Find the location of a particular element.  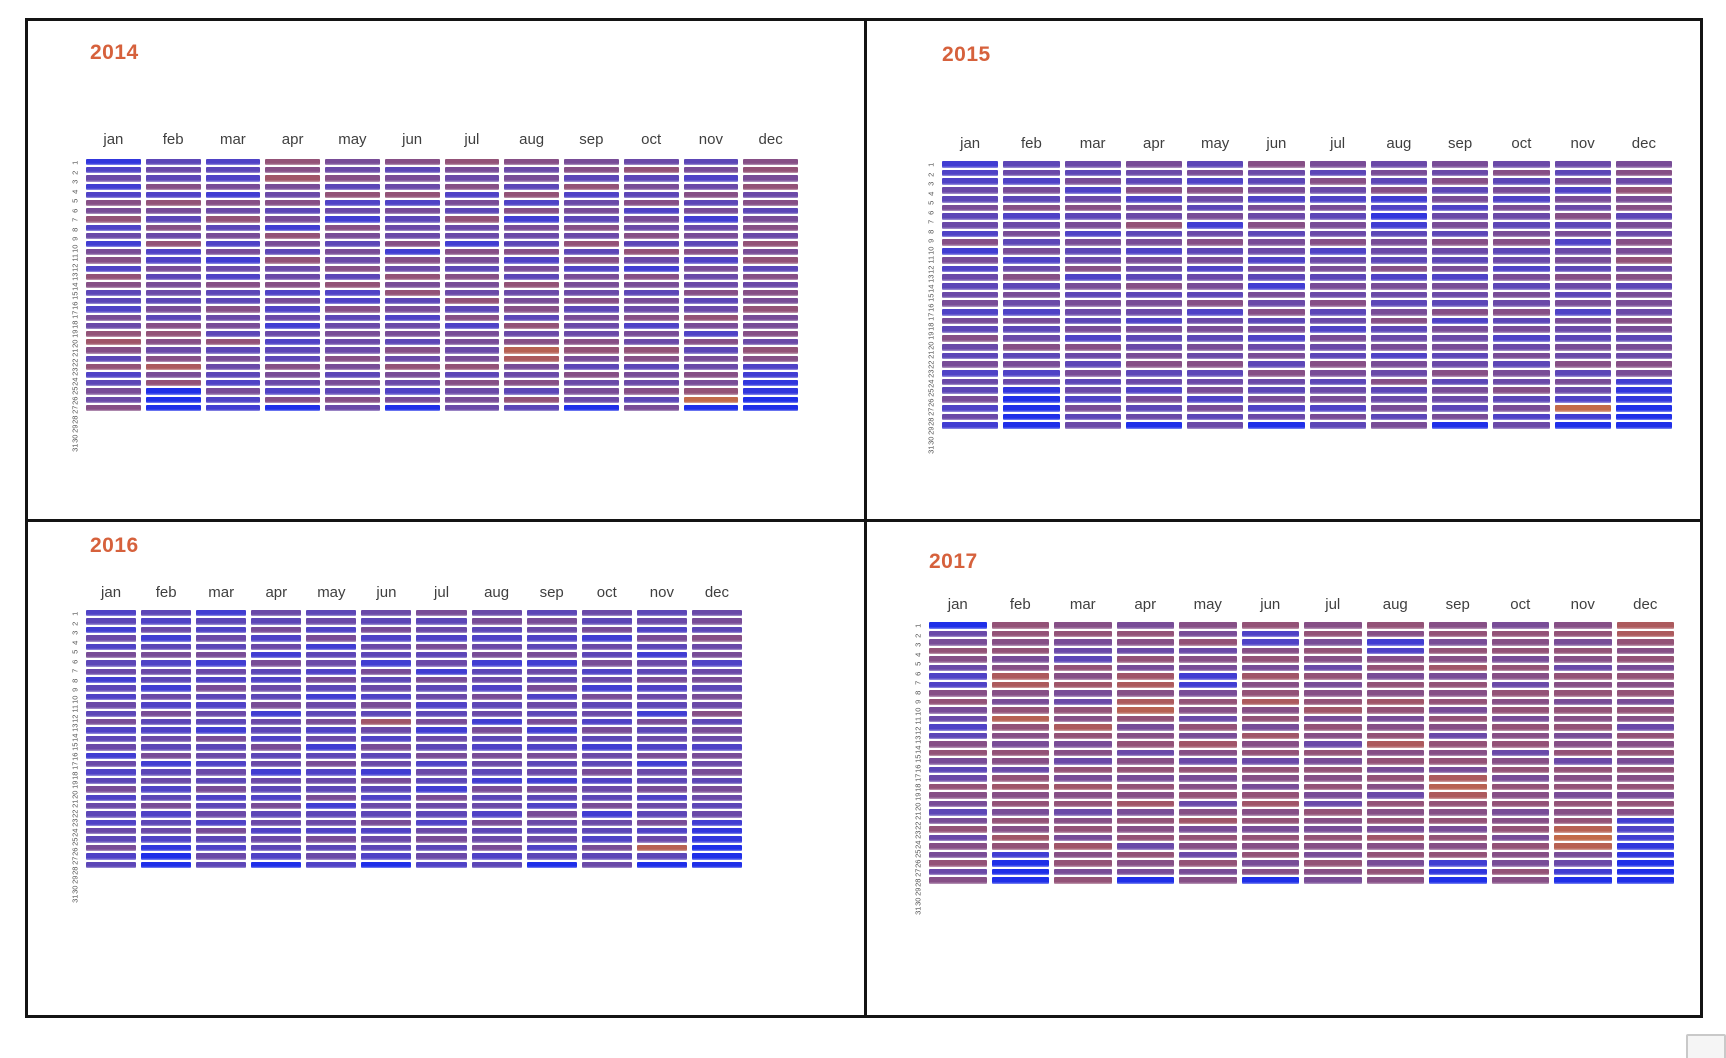

month-label: mar is located at coordinates (232, 139).